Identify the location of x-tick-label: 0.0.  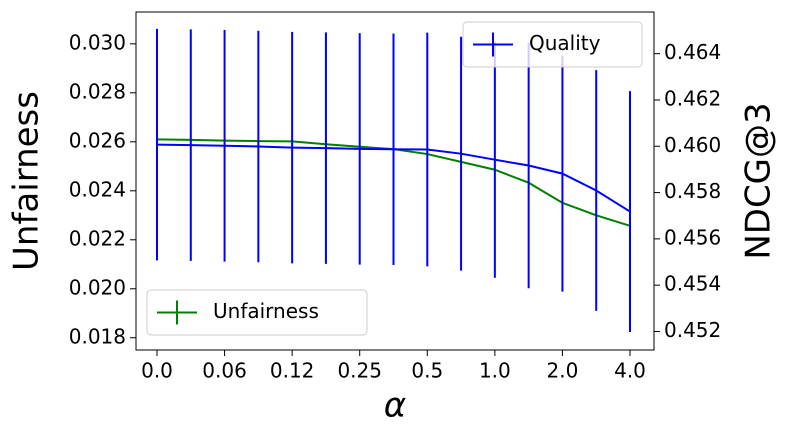
(157, 371).